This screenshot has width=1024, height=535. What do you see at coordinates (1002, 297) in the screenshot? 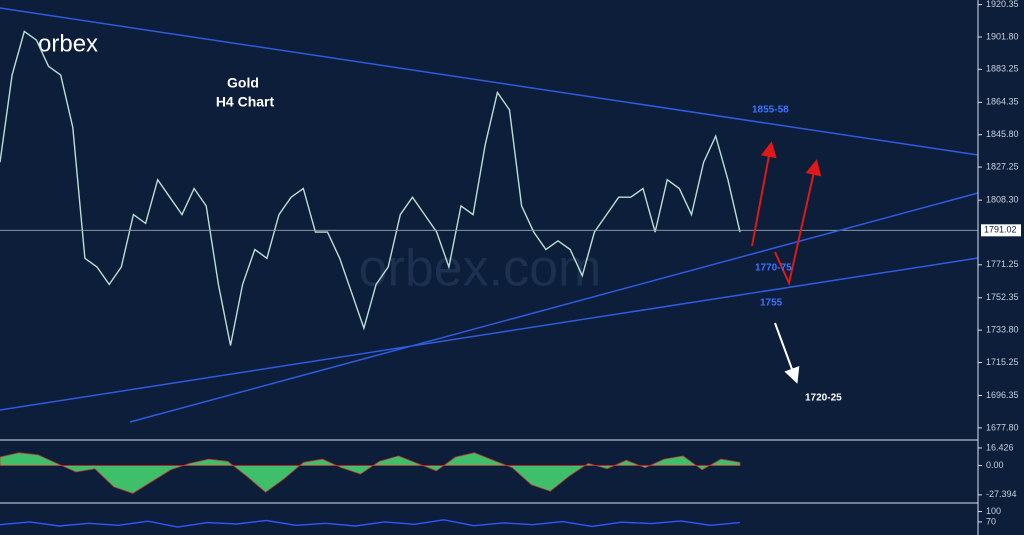
I see `y-tick-label: 1752.35` at bounding box center [1002, 297].